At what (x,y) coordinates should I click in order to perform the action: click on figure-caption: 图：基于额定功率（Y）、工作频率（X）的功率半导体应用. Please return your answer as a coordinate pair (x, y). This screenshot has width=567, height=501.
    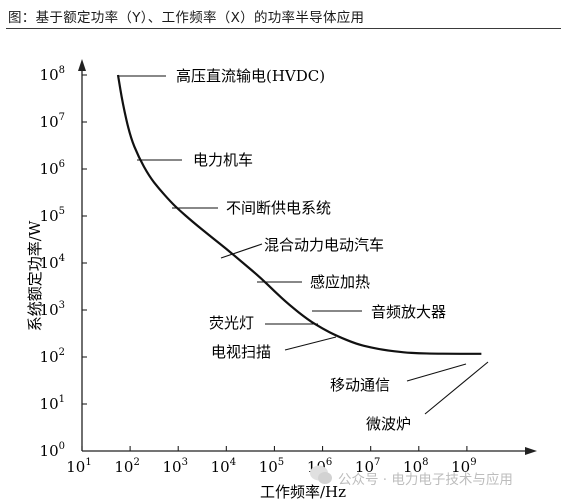
    Looking at the image, I should click on (186, 18).